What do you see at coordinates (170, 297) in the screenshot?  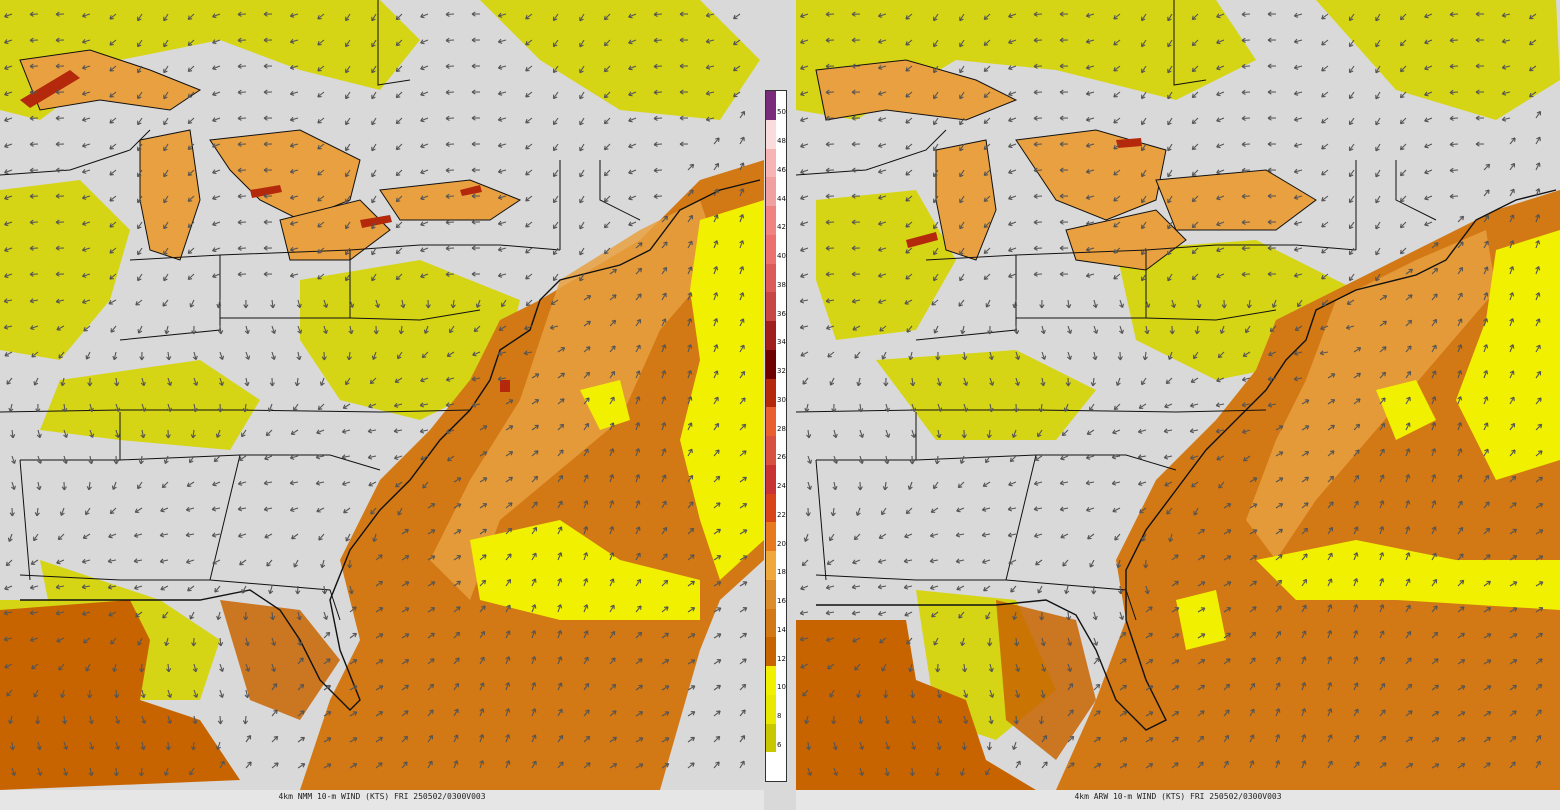 I see `state-border` at bounding box center [170, 297].